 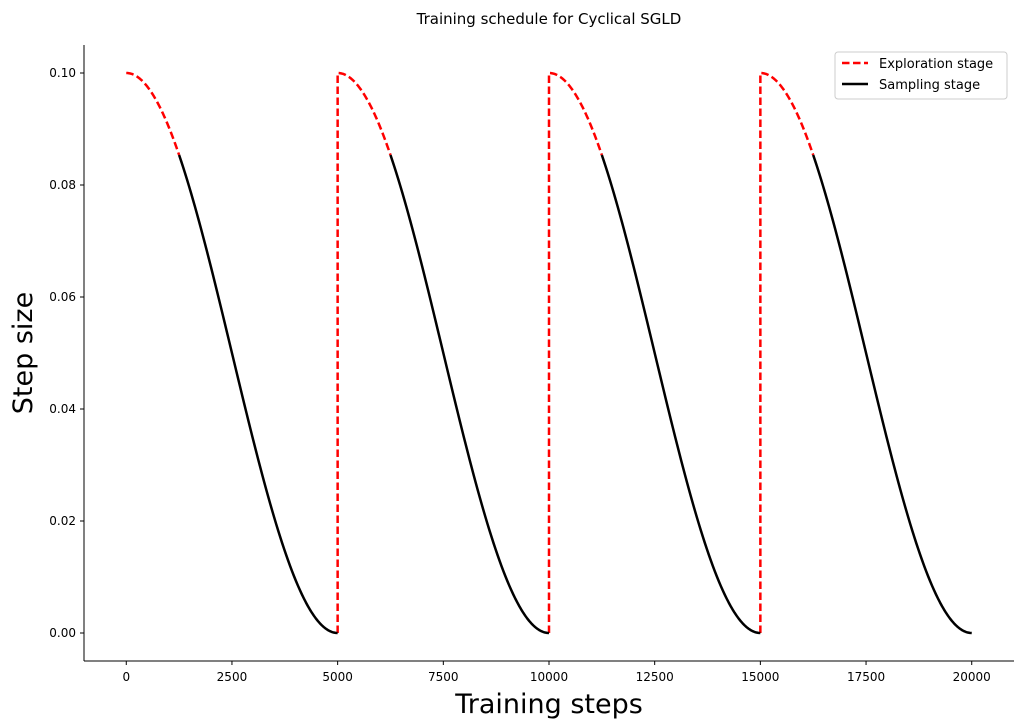 I want to click on y-tick-label: 0.08, so click(x=62, y=185).